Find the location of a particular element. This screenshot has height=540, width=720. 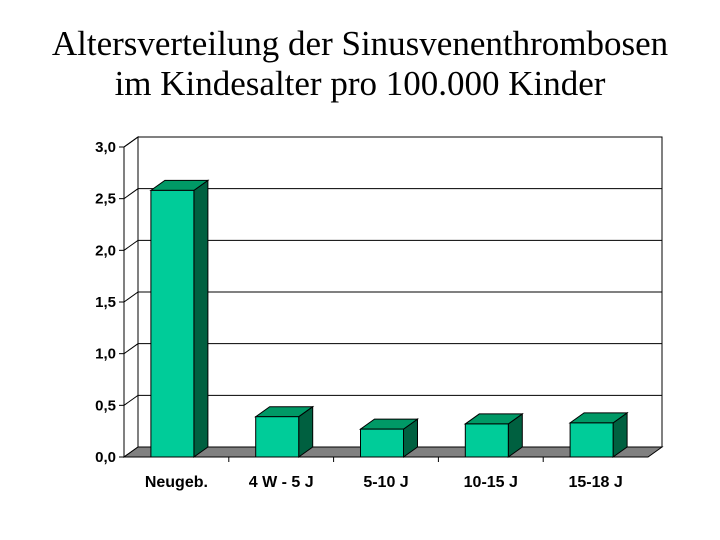

y-tick-label: 2,5 is located at coordinates (105, 199).